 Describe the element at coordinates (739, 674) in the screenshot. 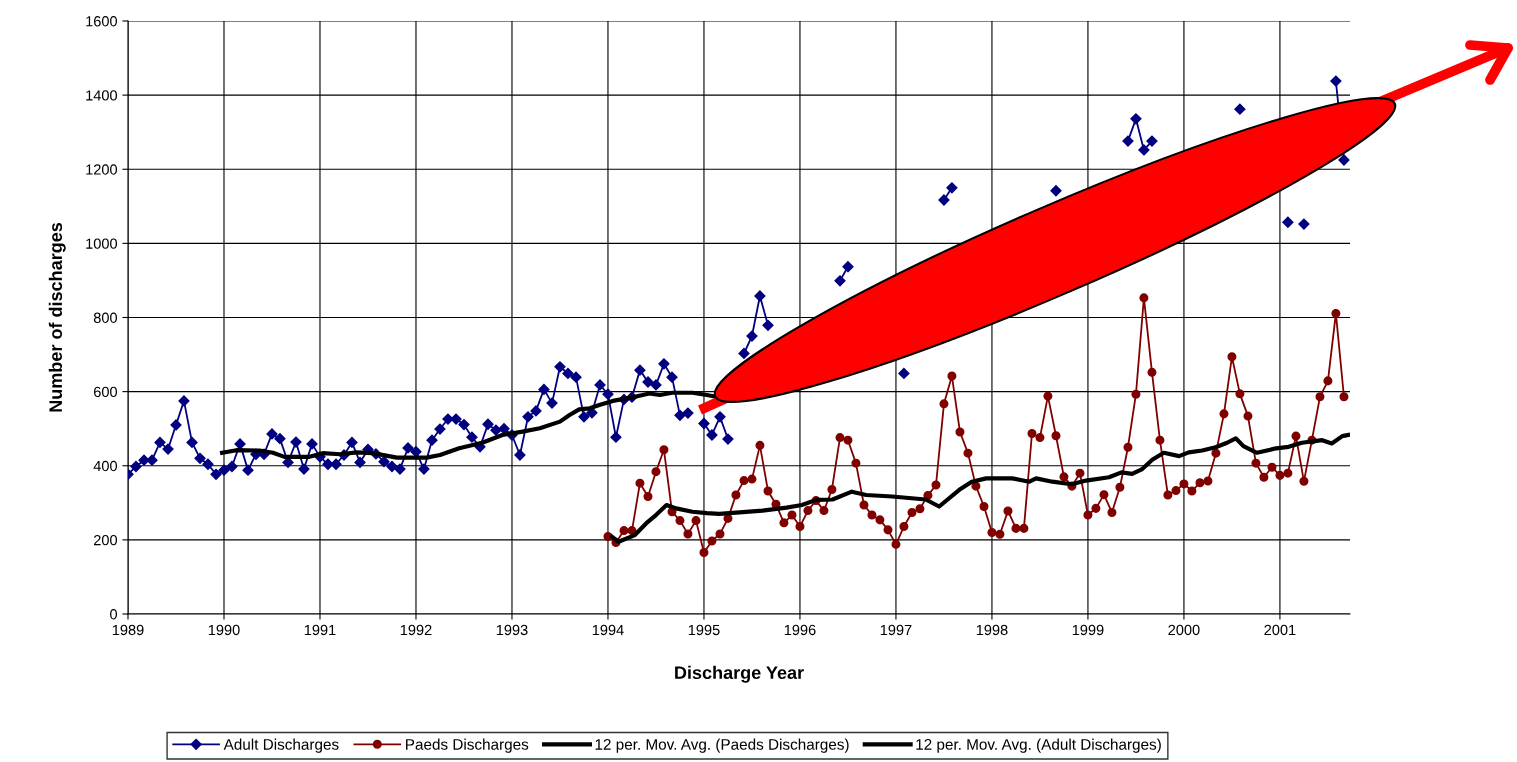

I see `x-axis-title: Discharge Year` at that location.